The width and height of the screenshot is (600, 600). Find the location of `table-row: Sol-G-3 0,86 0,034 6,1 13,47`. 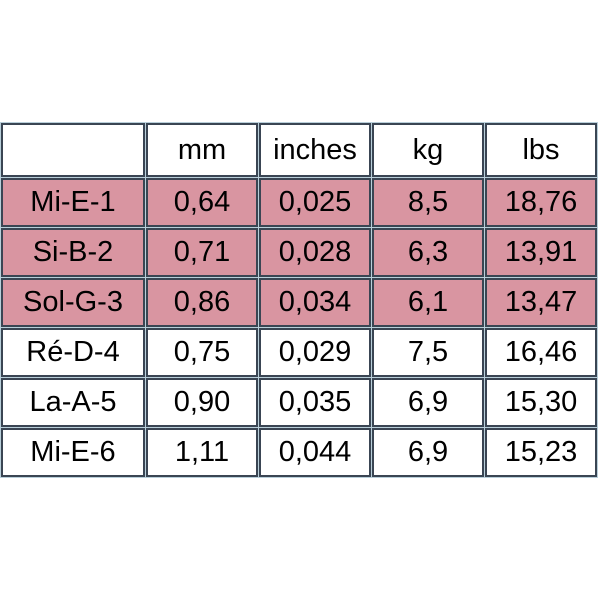

table-row: Sol-G-3 0,86 0,034 6,1 13,47 is located at coordinates (299, 302).